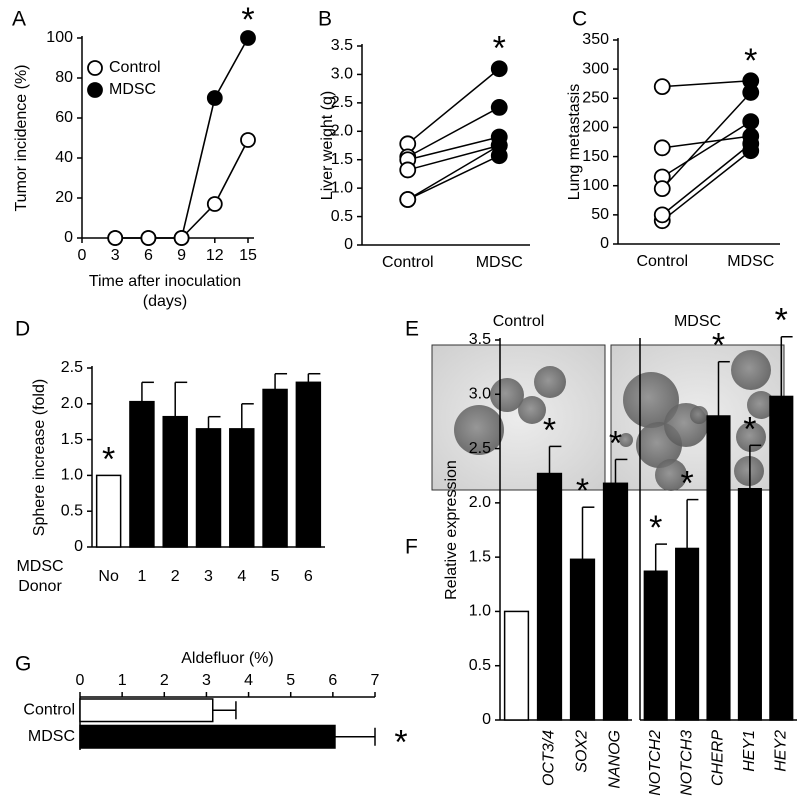 The height and width of the screenshot is (810, 800). Describe the element at coordinates (595, 98) in the screenshot. I see `y-tick-label: 250` at that location.